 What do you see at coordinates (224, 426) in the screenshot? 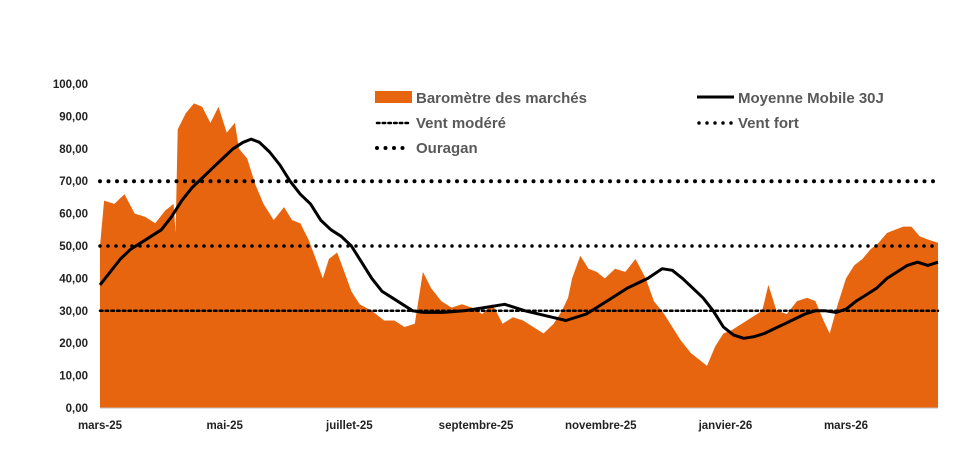
I see `x-tick-label: mai-25` at bounding box center [224, 426].